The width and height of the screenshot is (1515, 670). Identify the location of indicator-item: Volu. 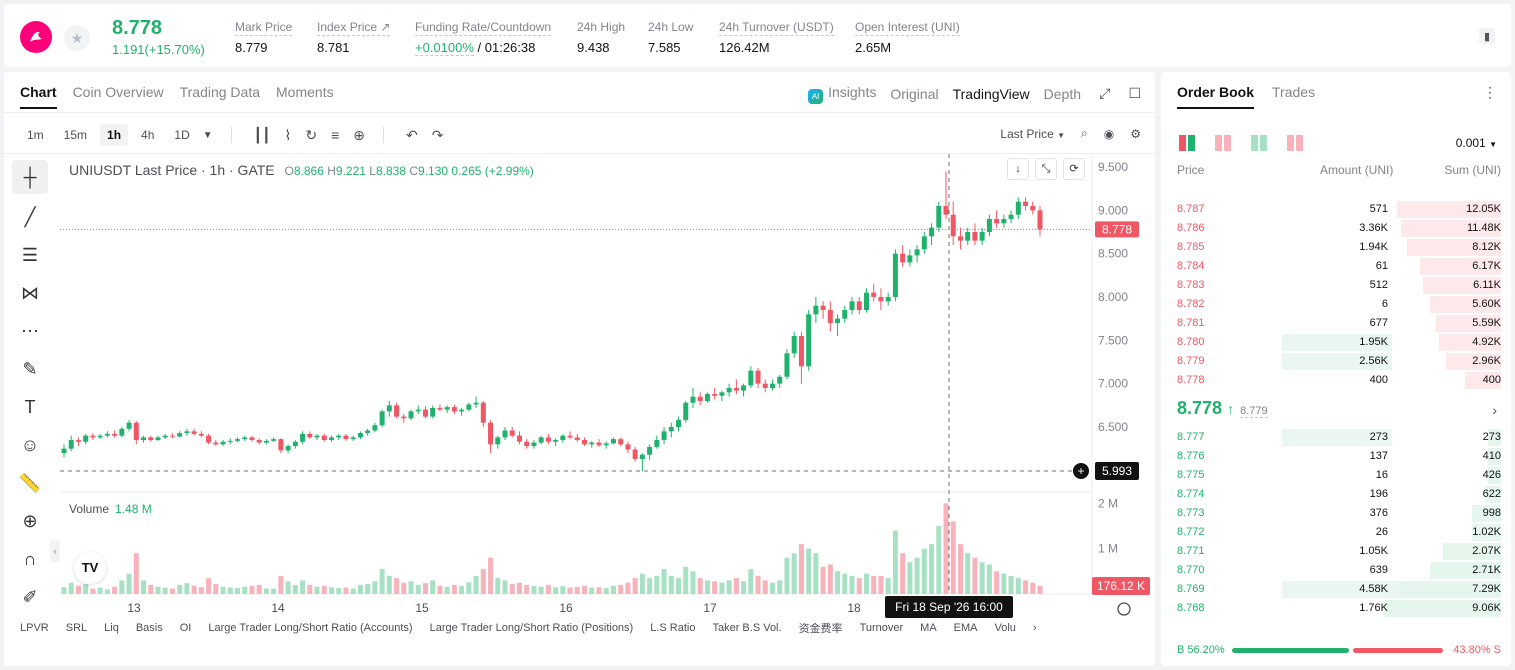
(1005, 628).